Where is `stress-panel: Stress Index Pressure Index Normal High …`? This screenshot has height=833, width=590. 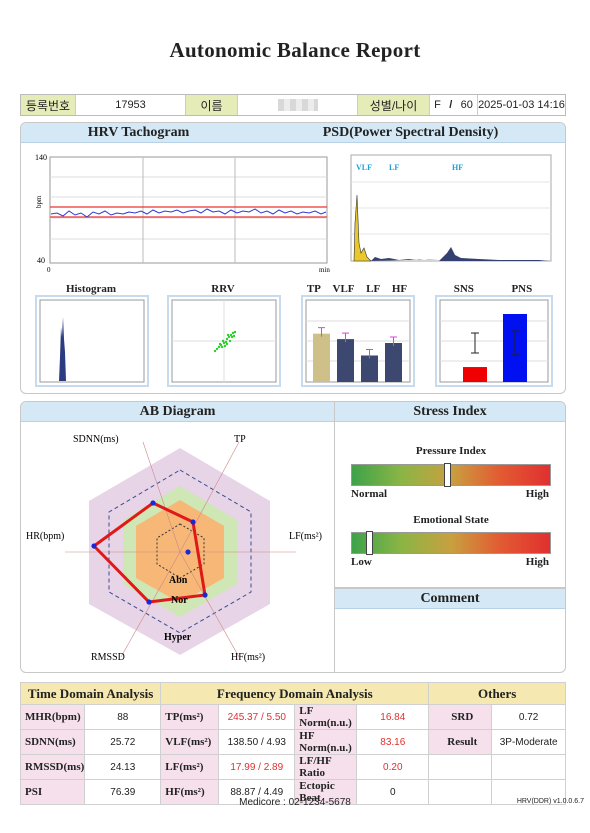 stress-panel: Stress Index Pressure Index Normal High … is located at coordinates (450, 494).